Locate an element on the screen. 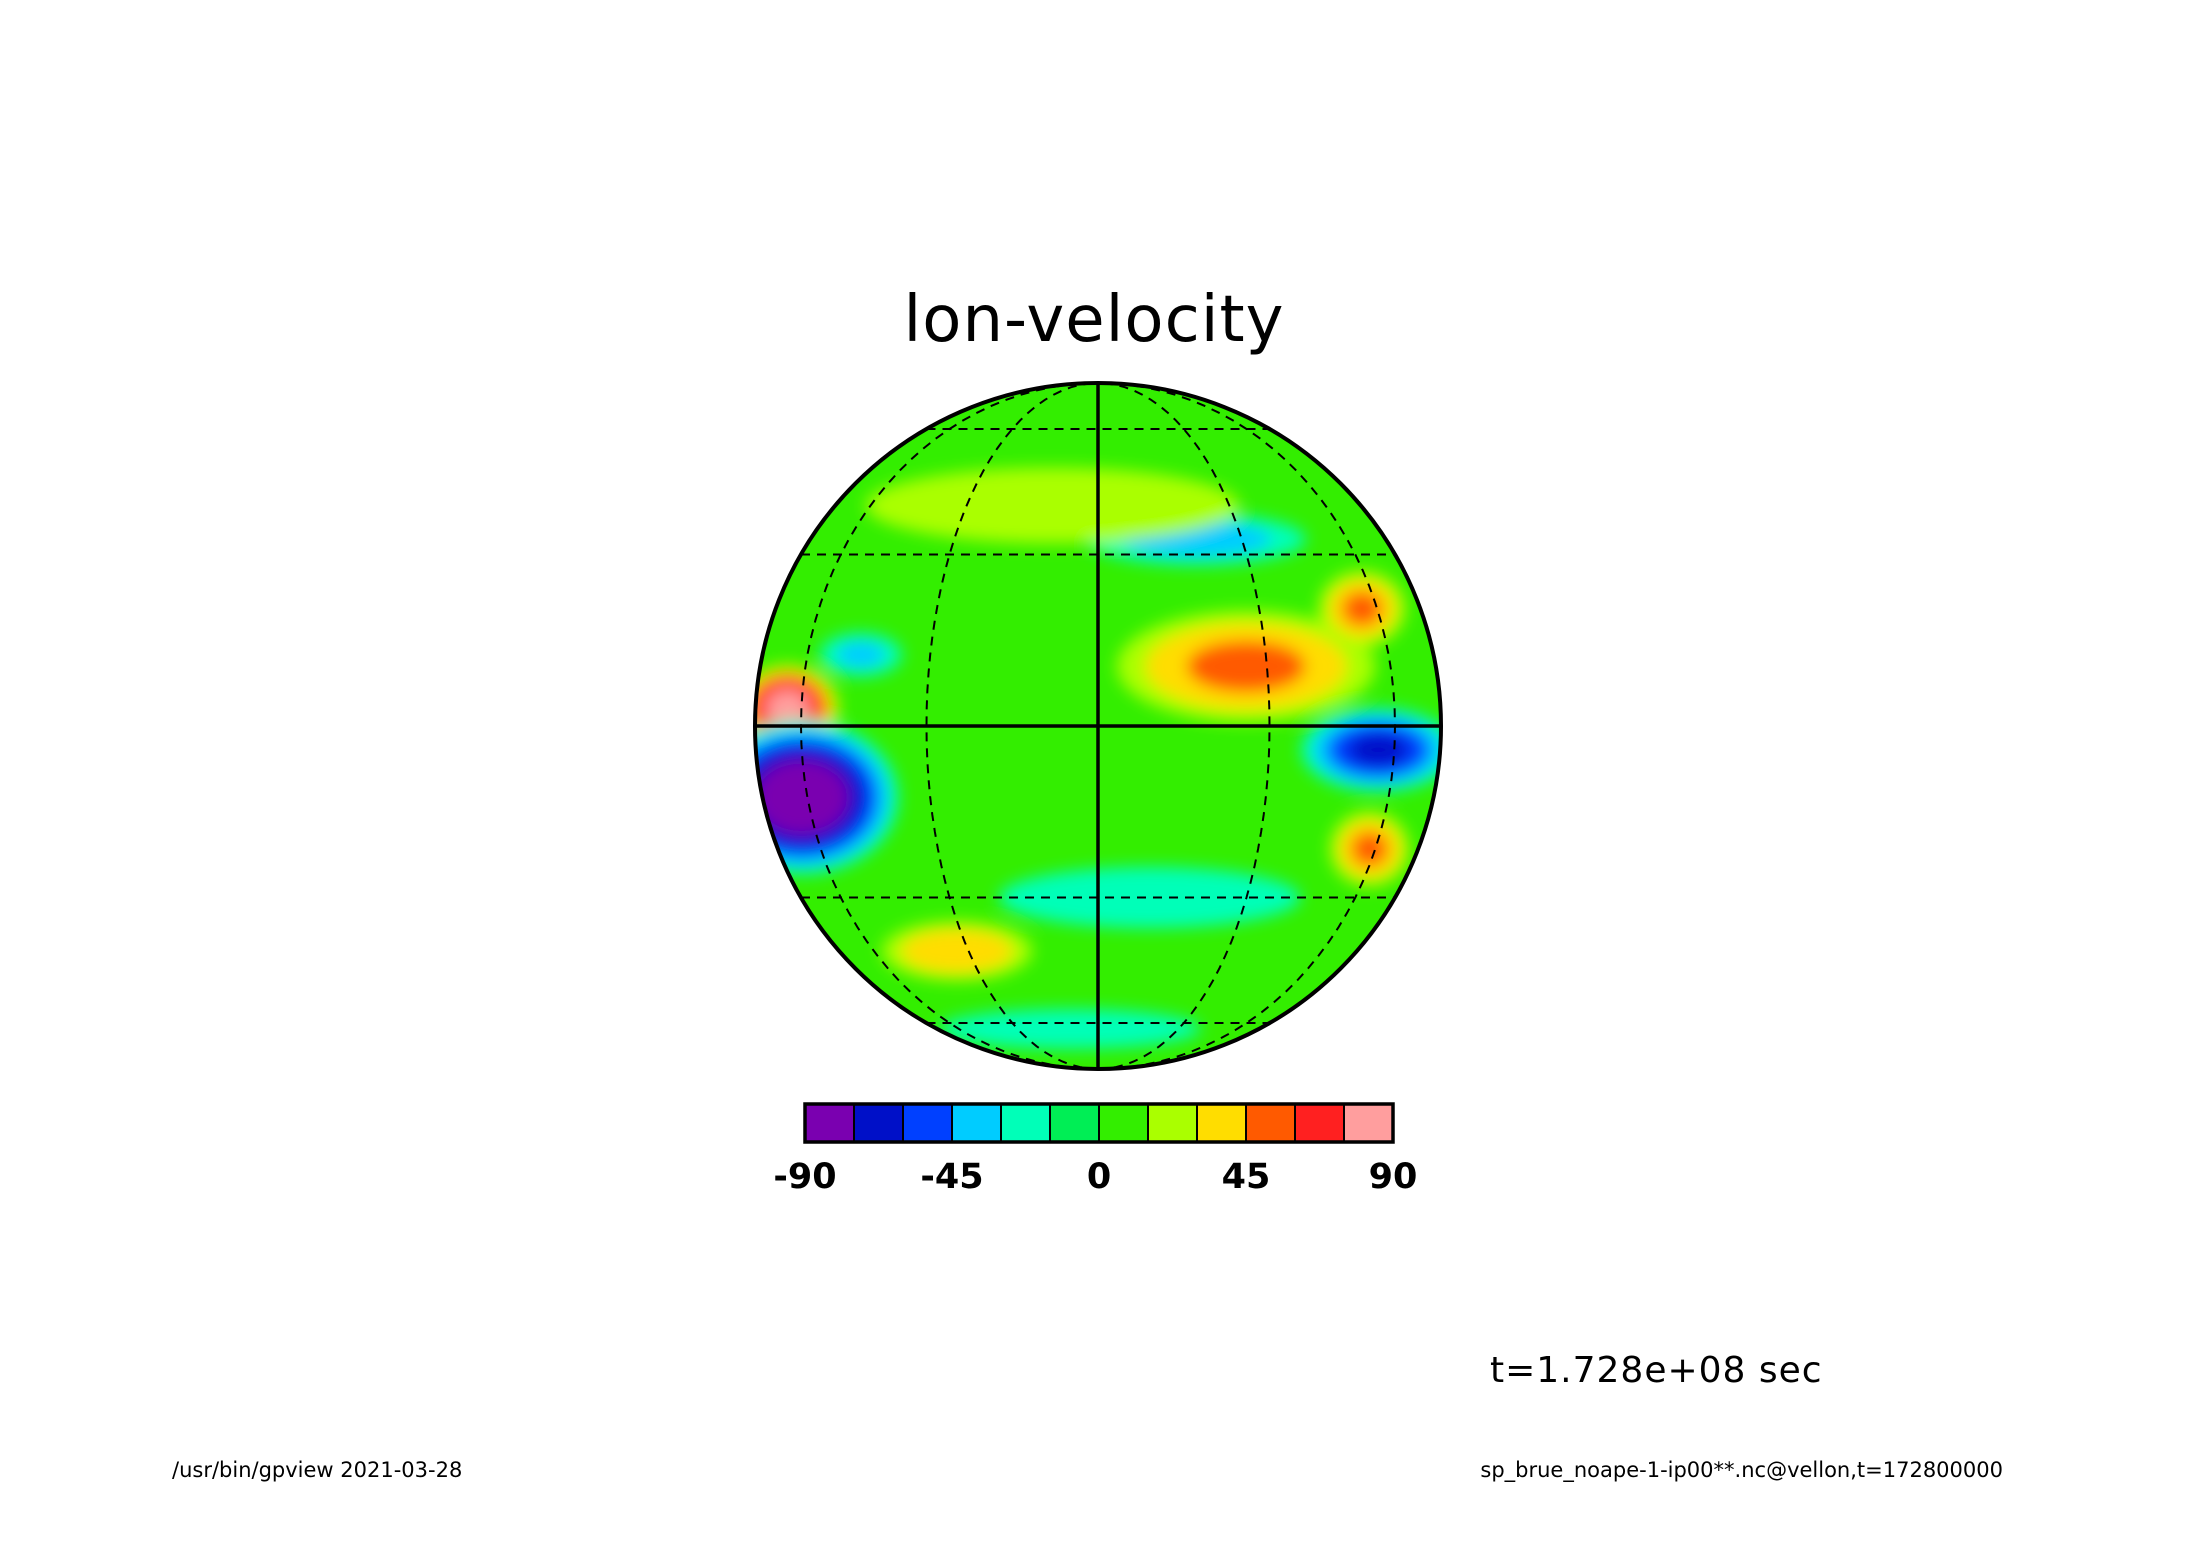 The height and width of the screenshot is (1546, 2188). field-blobs is located at coordinates (1098, 758).